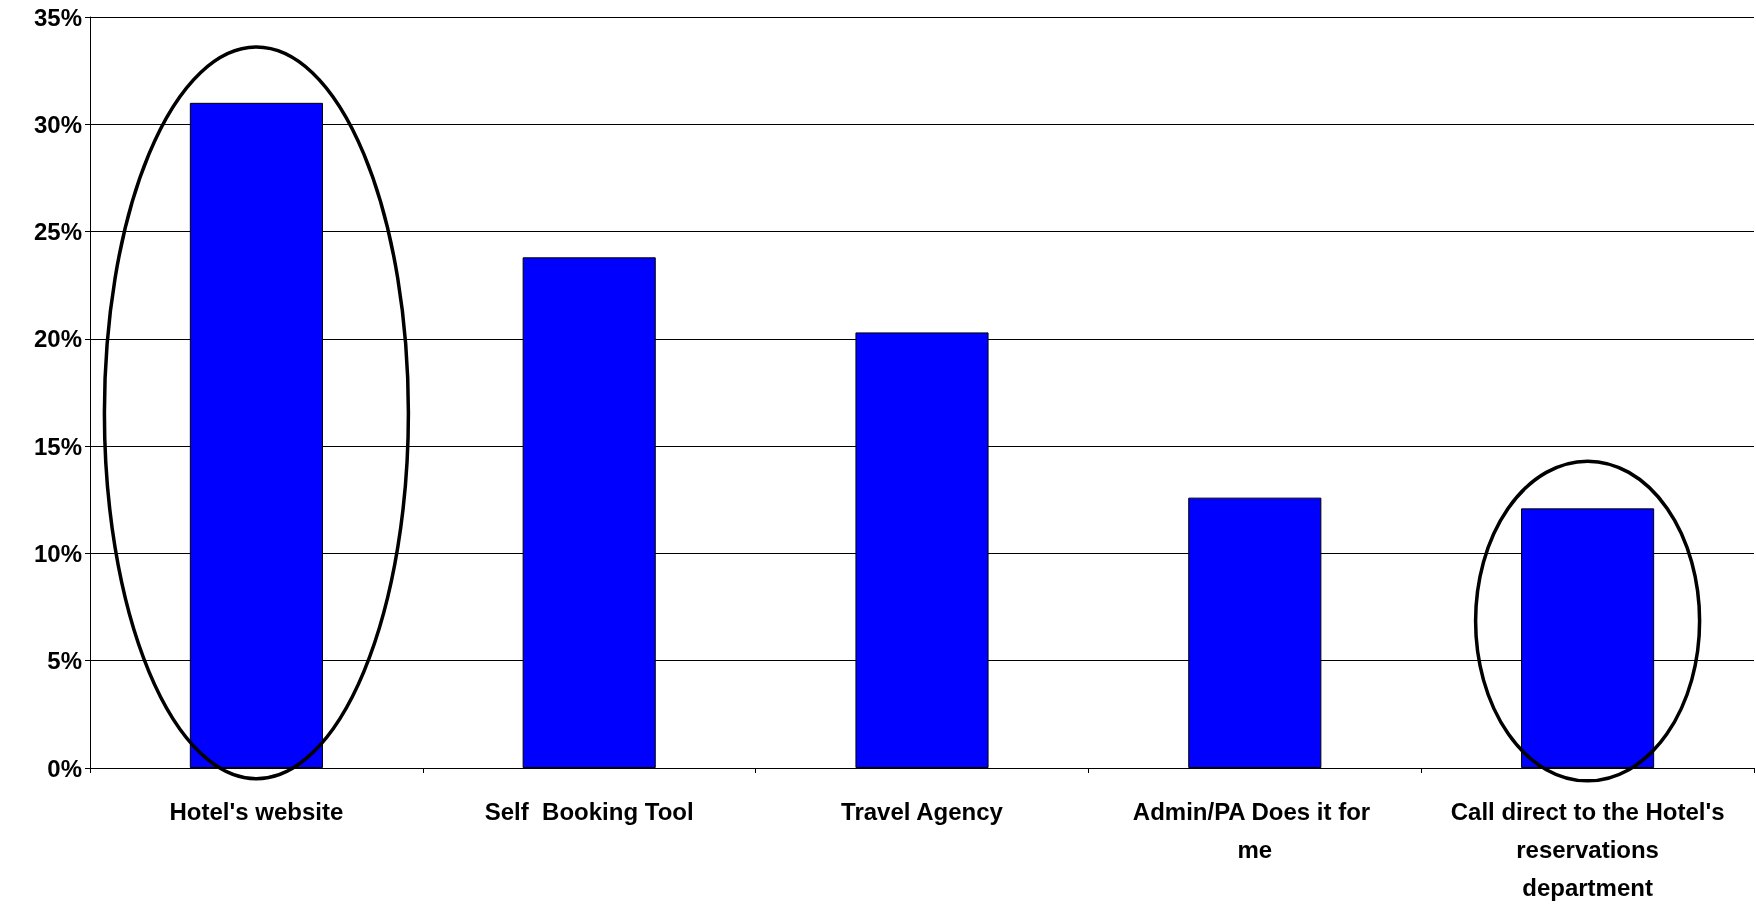 The height and width of the screenshot is (906, 1756). Describe the element at coordinates (256, 811) in the screenshot. I see `x-tick-label: Hotel's website` at that location.